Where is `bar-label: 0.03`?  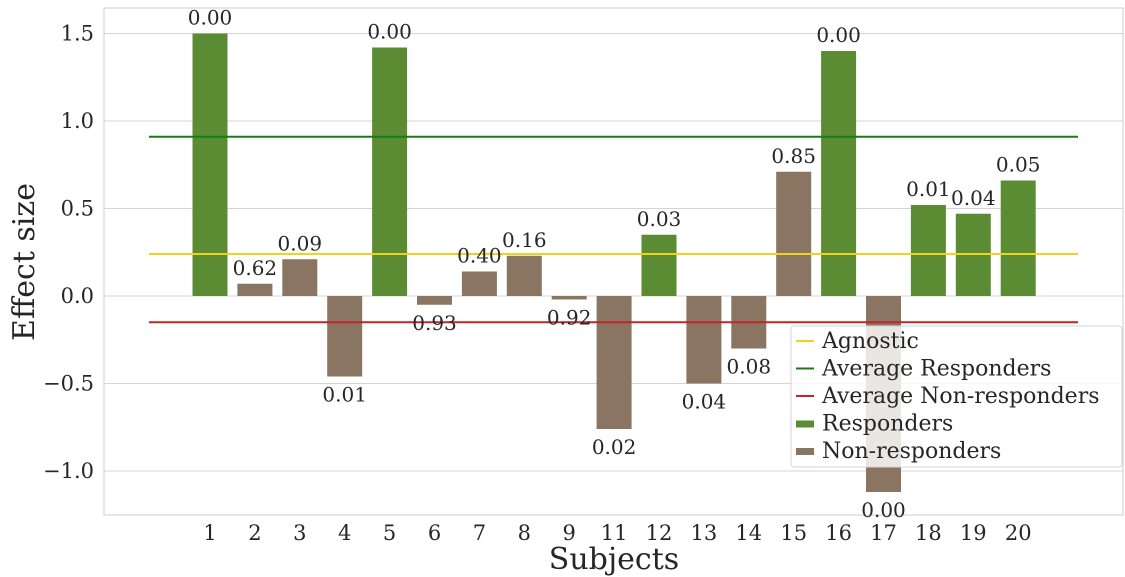
bar-label: 0.03 is located at coordinates (659, 219).